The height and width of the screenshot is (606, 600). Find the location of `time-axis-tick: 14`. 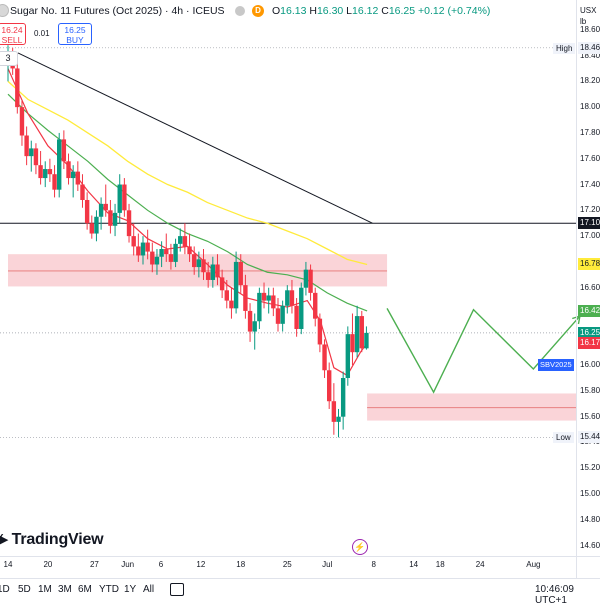

time-axis-tick: 14 is located at coordinates (414, 564).